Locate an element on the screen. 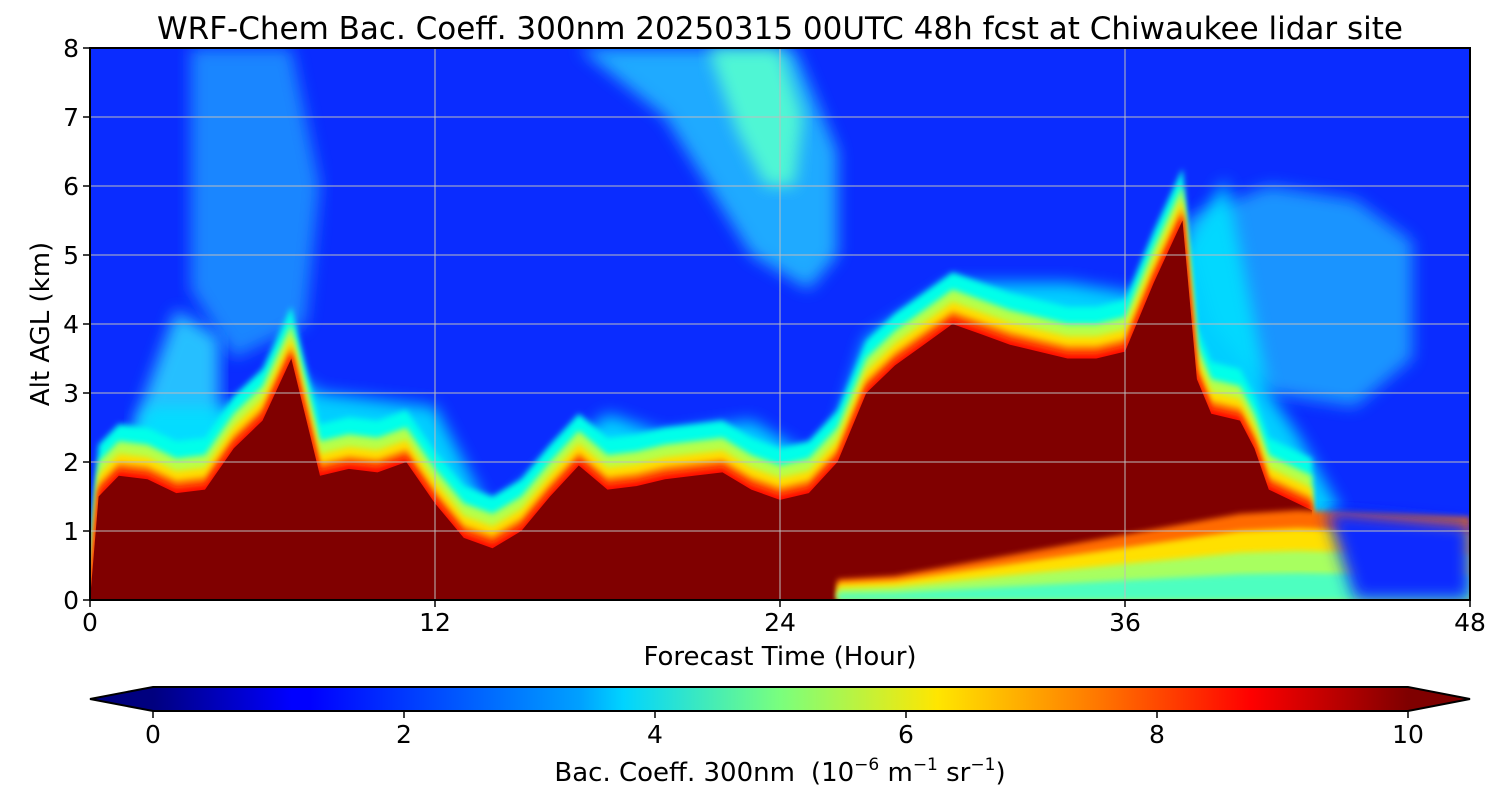  colorbar-label: Bac. Coeff. 300nm (10−6 m−1 sr−1) is located at coordinates (779, 771).